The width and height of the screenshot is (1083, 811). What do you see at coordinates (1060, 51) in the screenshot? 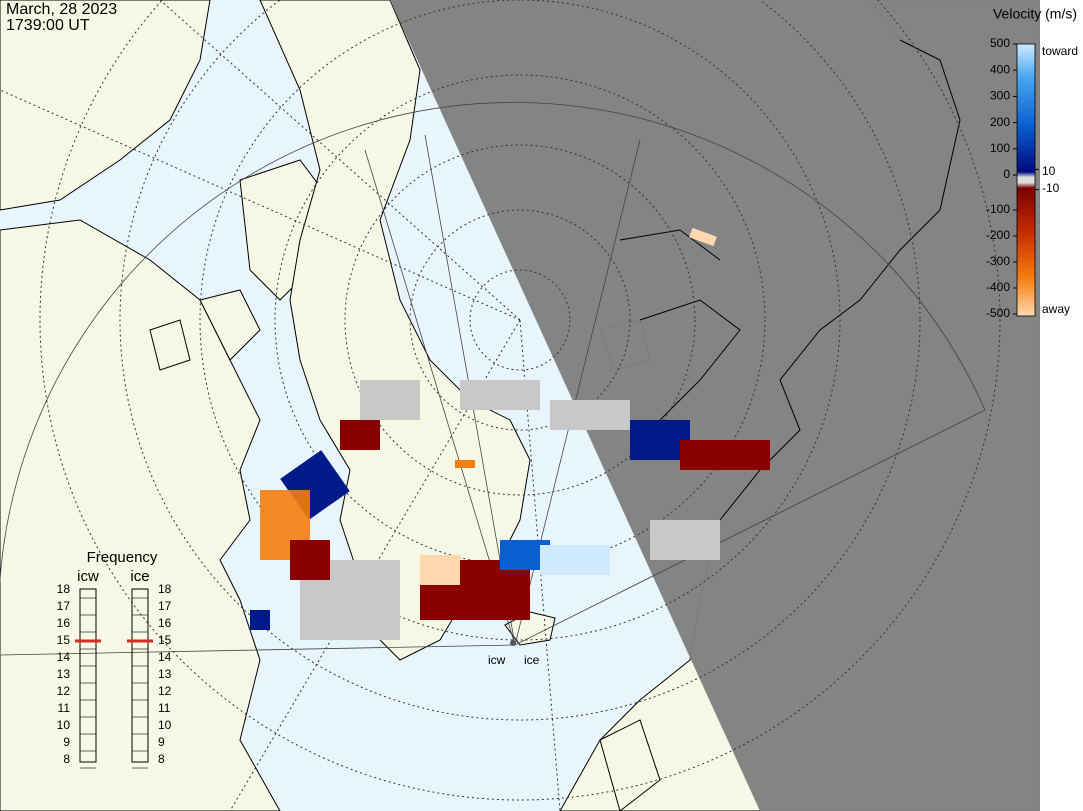
I see `velocity-top-label: toward` at bounding box center [1060, 51].